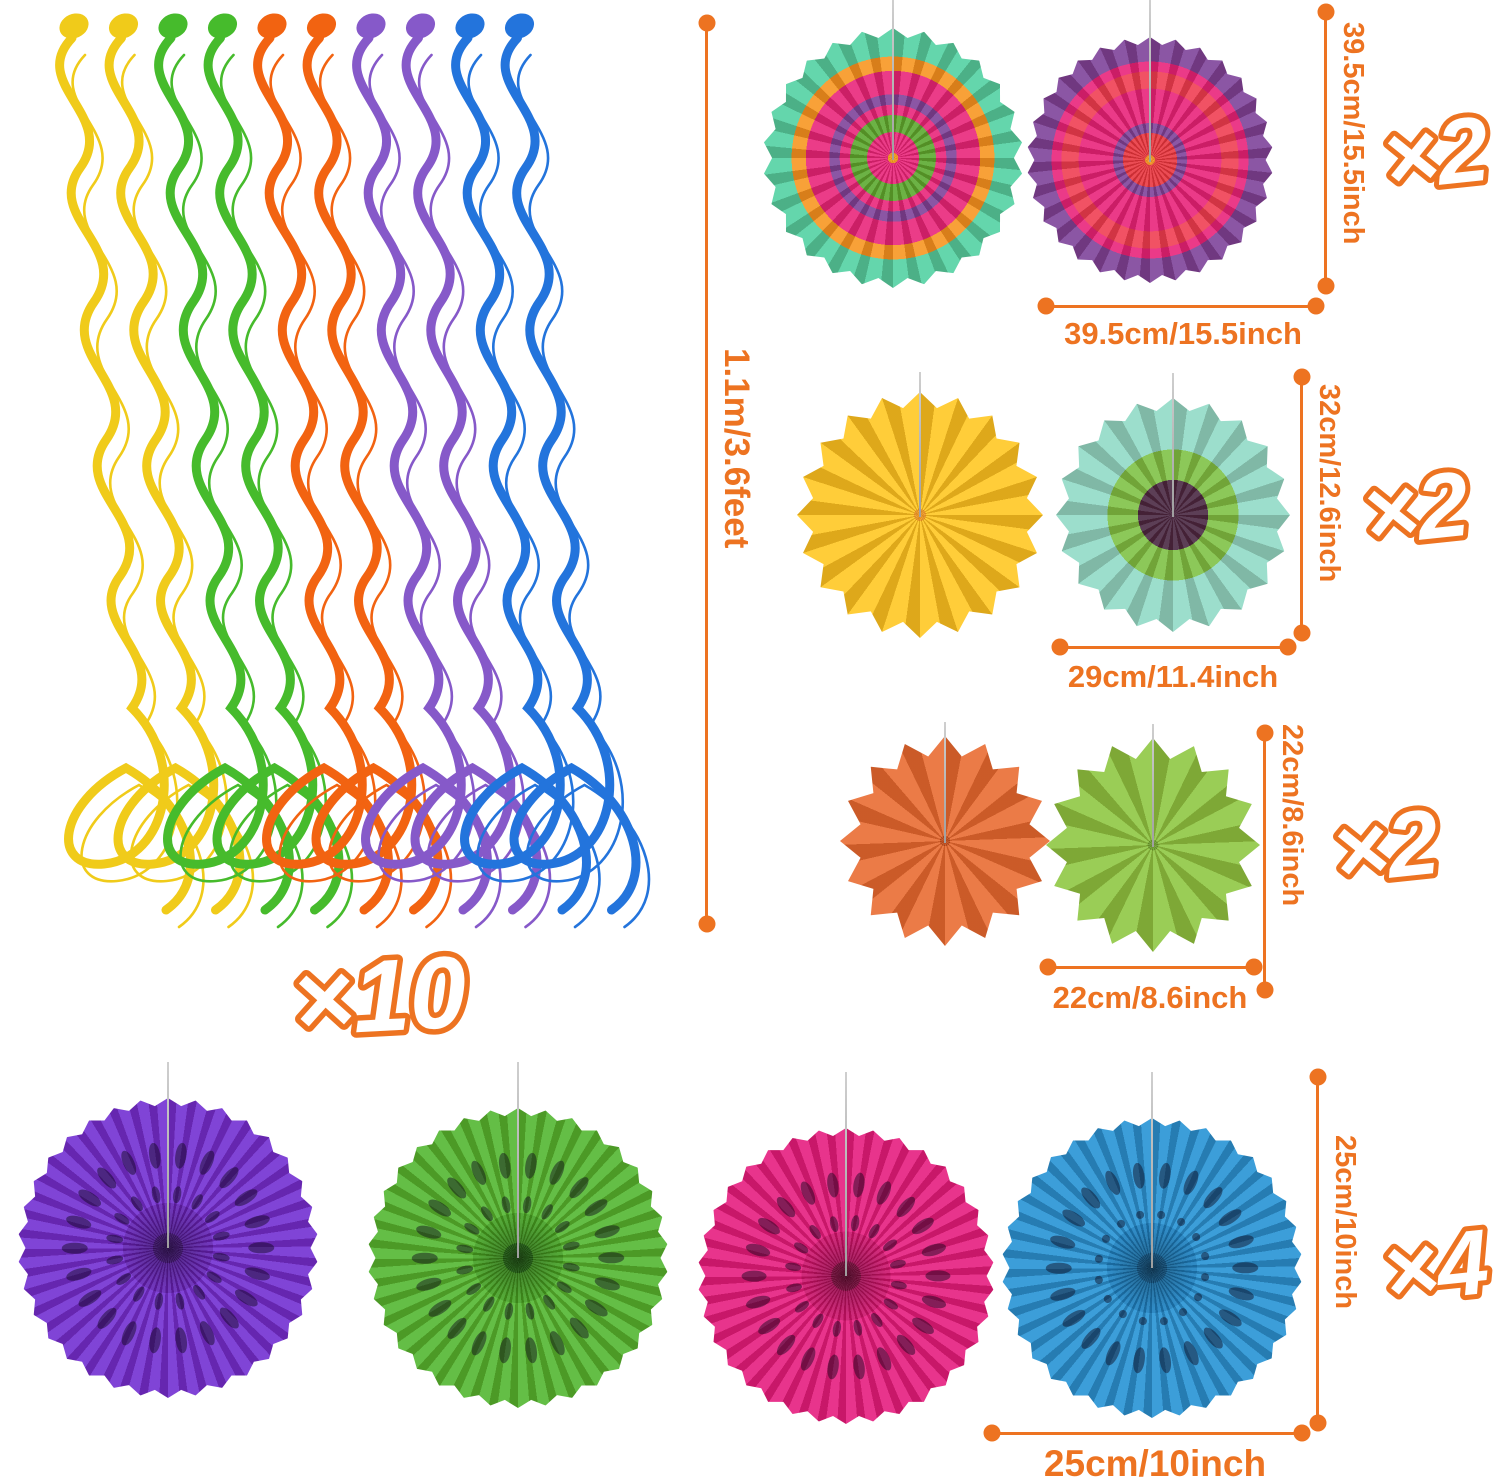  Describe the element at coordinates (1435, 1267) in the screenshot. I see `group4-quantity-badge: ×4` at that location.